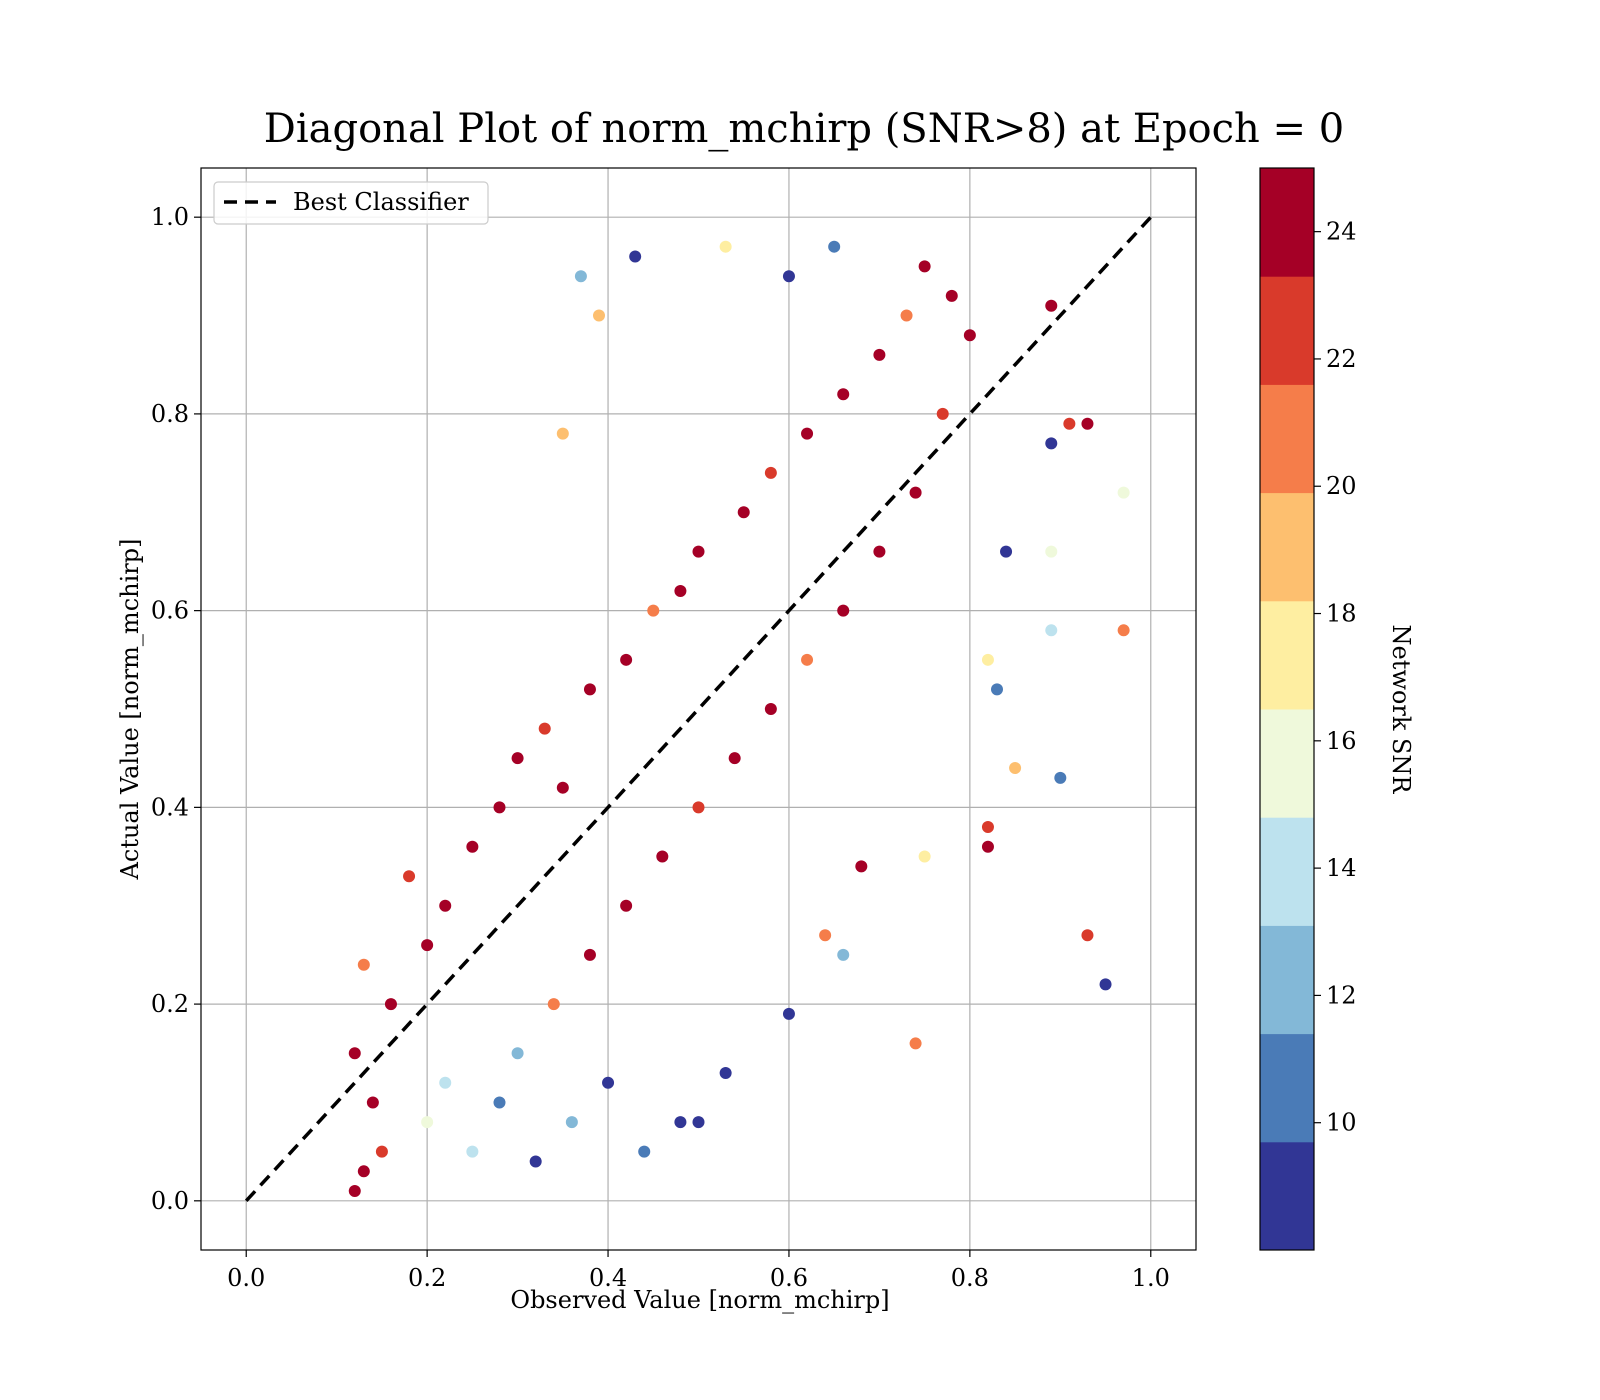 This screenshot has height=1400, width=1600. Describe the element at coordinates (1341, 1123) in the screenshot. I see `colorbar-tick-label: 10` at that location.